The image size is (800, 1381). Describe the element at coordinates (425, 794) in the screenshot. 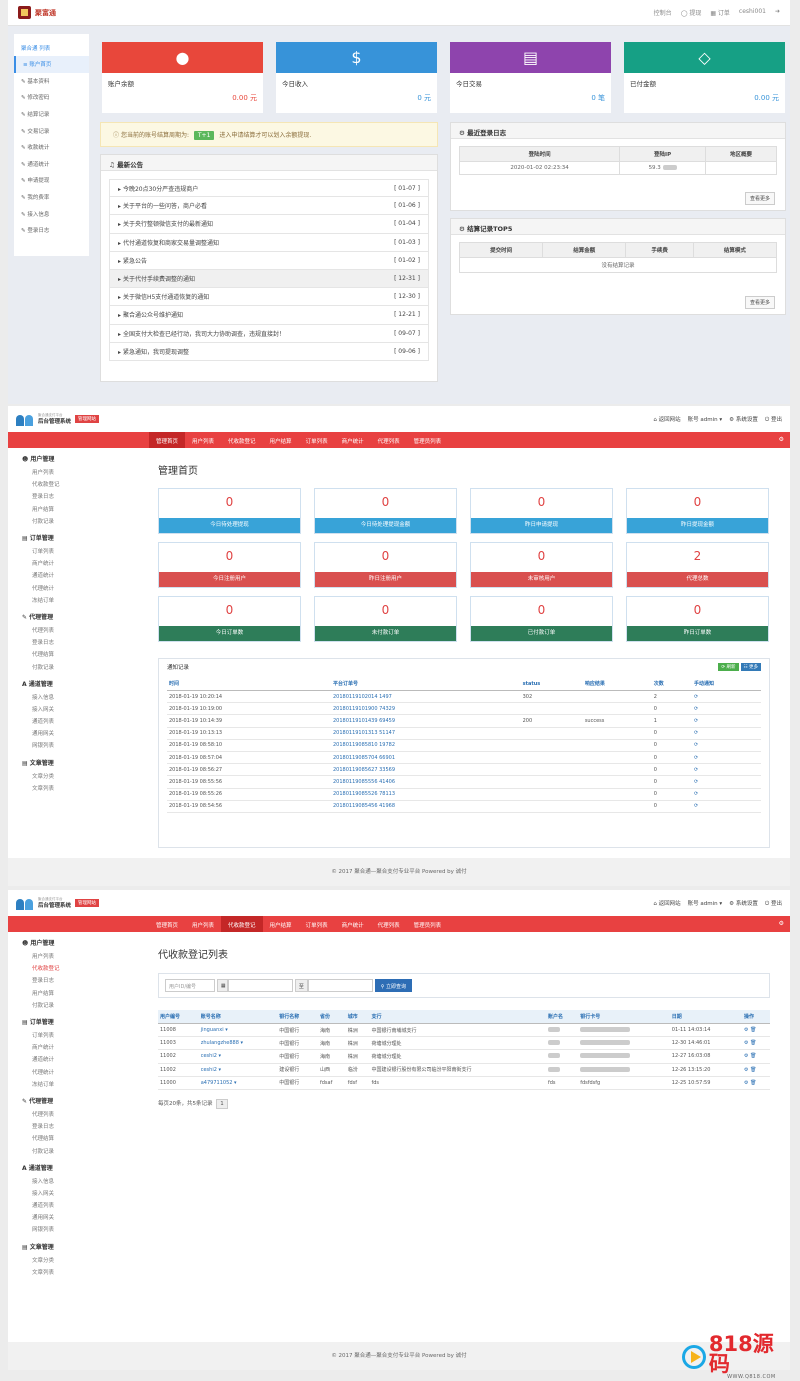

I see `cell: 20180119085526 78113` at that location.